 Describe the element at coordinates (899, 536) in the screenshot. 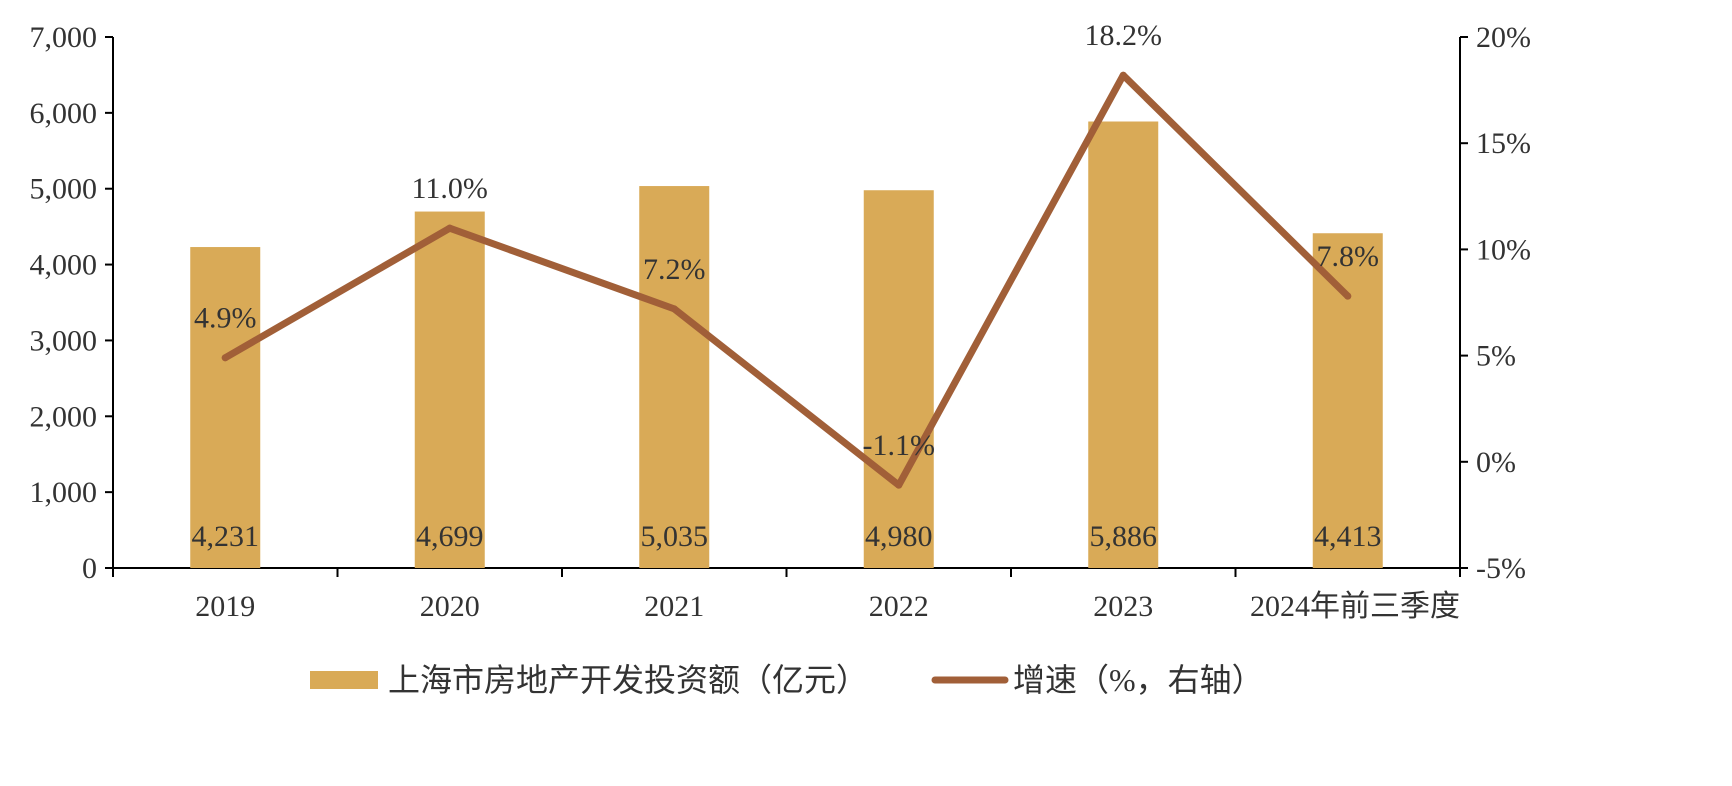

I see `bar-value-label: 4,980` at that location.